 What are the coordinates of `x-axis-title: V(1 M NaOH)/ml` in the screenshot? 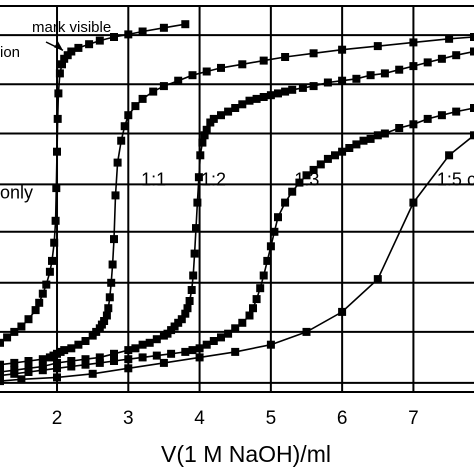 It's located at (246, 454).